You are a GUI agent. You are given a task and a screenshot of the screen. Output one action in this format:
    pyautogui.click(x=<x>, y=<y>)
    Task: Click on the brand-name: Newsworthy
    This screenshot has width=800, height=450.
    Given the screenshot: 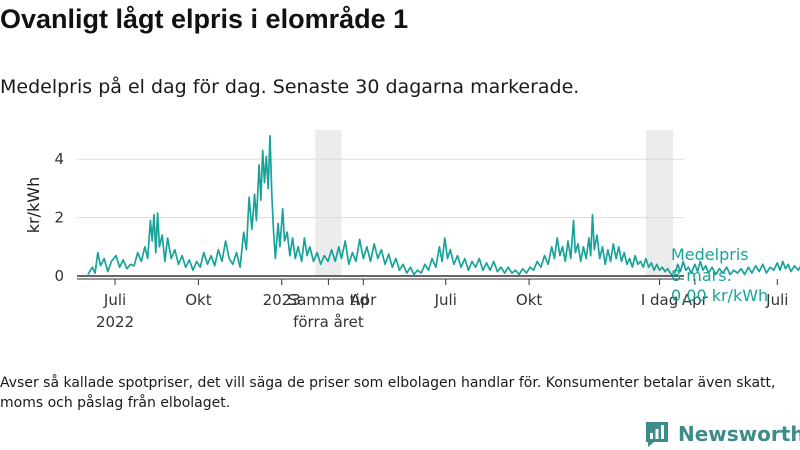 What is the action you would take?
    pyautogui.click(x=739, y=434)
    